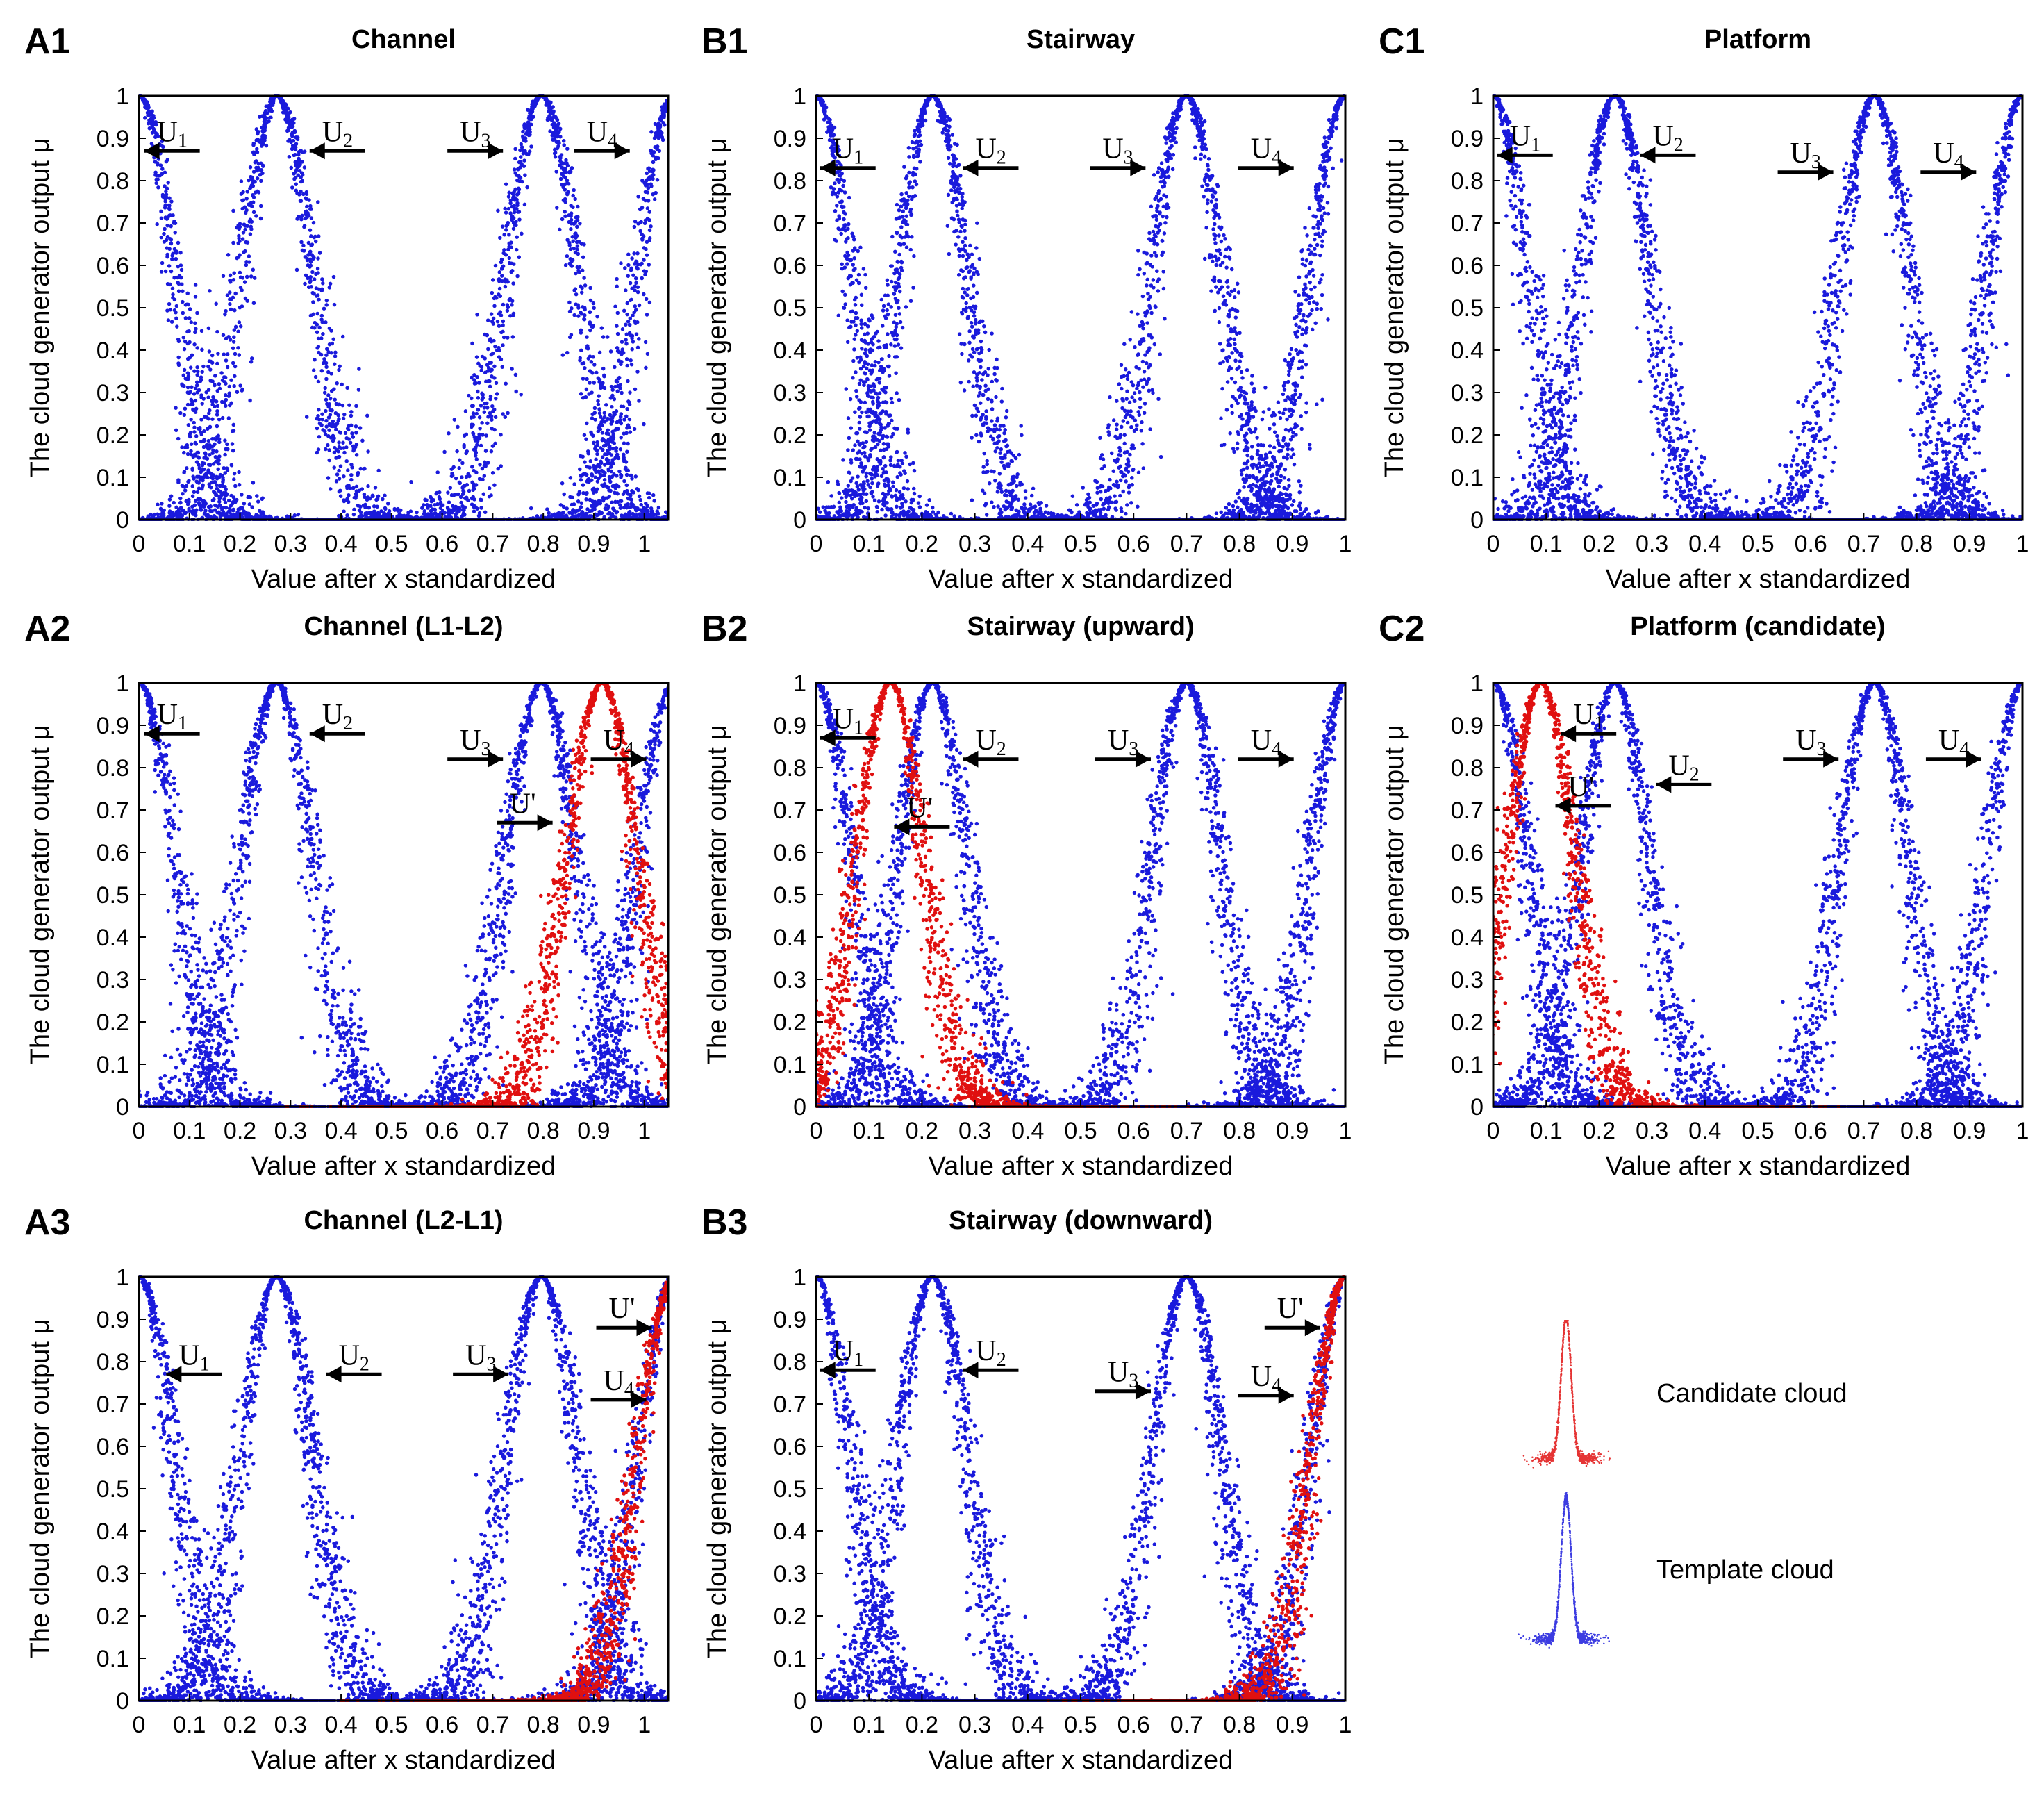 This screenshot has width=2044, height=1809. I want to click on x-tick-label: 0.1, so click(869, 1131).